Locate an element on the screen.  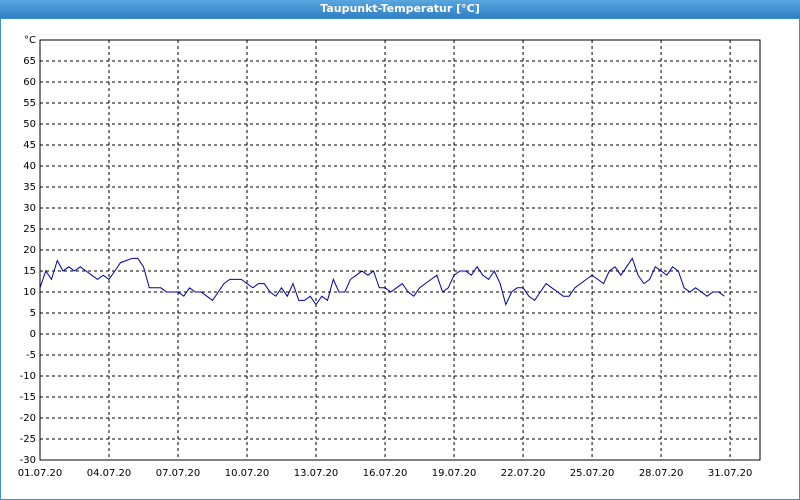
y-tick-label: 45 is located at coordinates (29, 145).